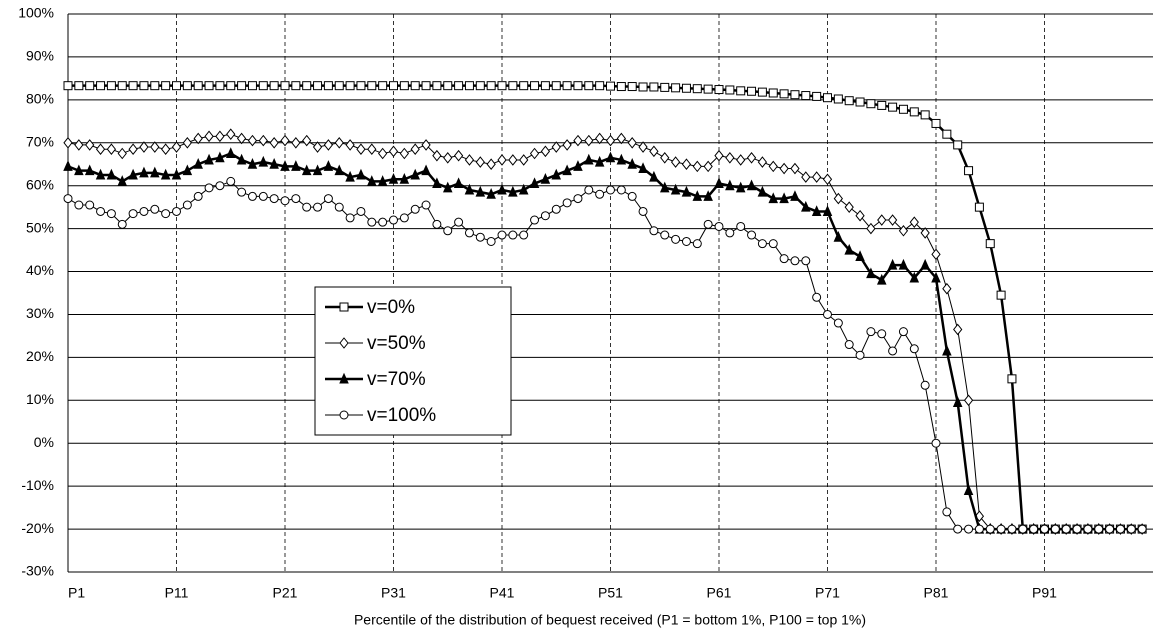 This screenshot has width=1155, height=636. Describe the element at coordinates (177, 593) in the screenshot. I see `x-tick-label: P11` at that location.